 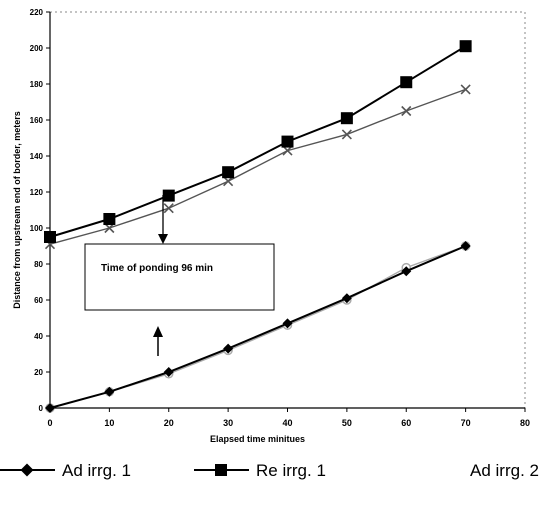 I want to click on legend-item-2: Re irrg. 1, so click(x=260, y=470).